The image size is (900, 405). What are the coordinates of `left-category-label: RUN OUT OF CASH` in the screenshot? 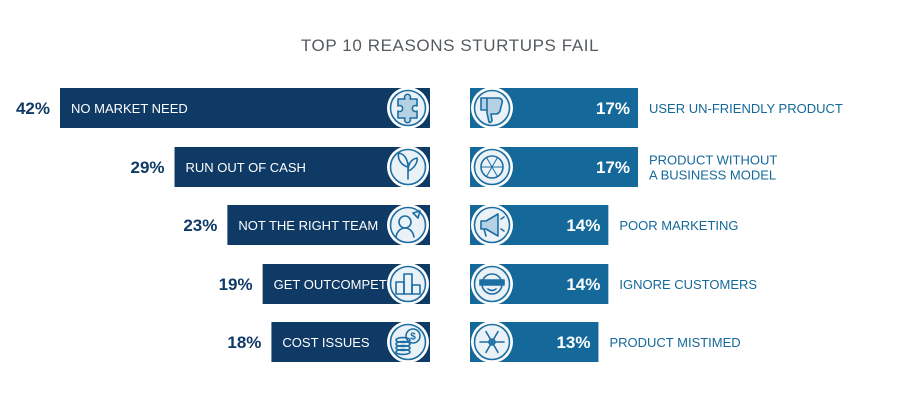 It's located at (246, 167).